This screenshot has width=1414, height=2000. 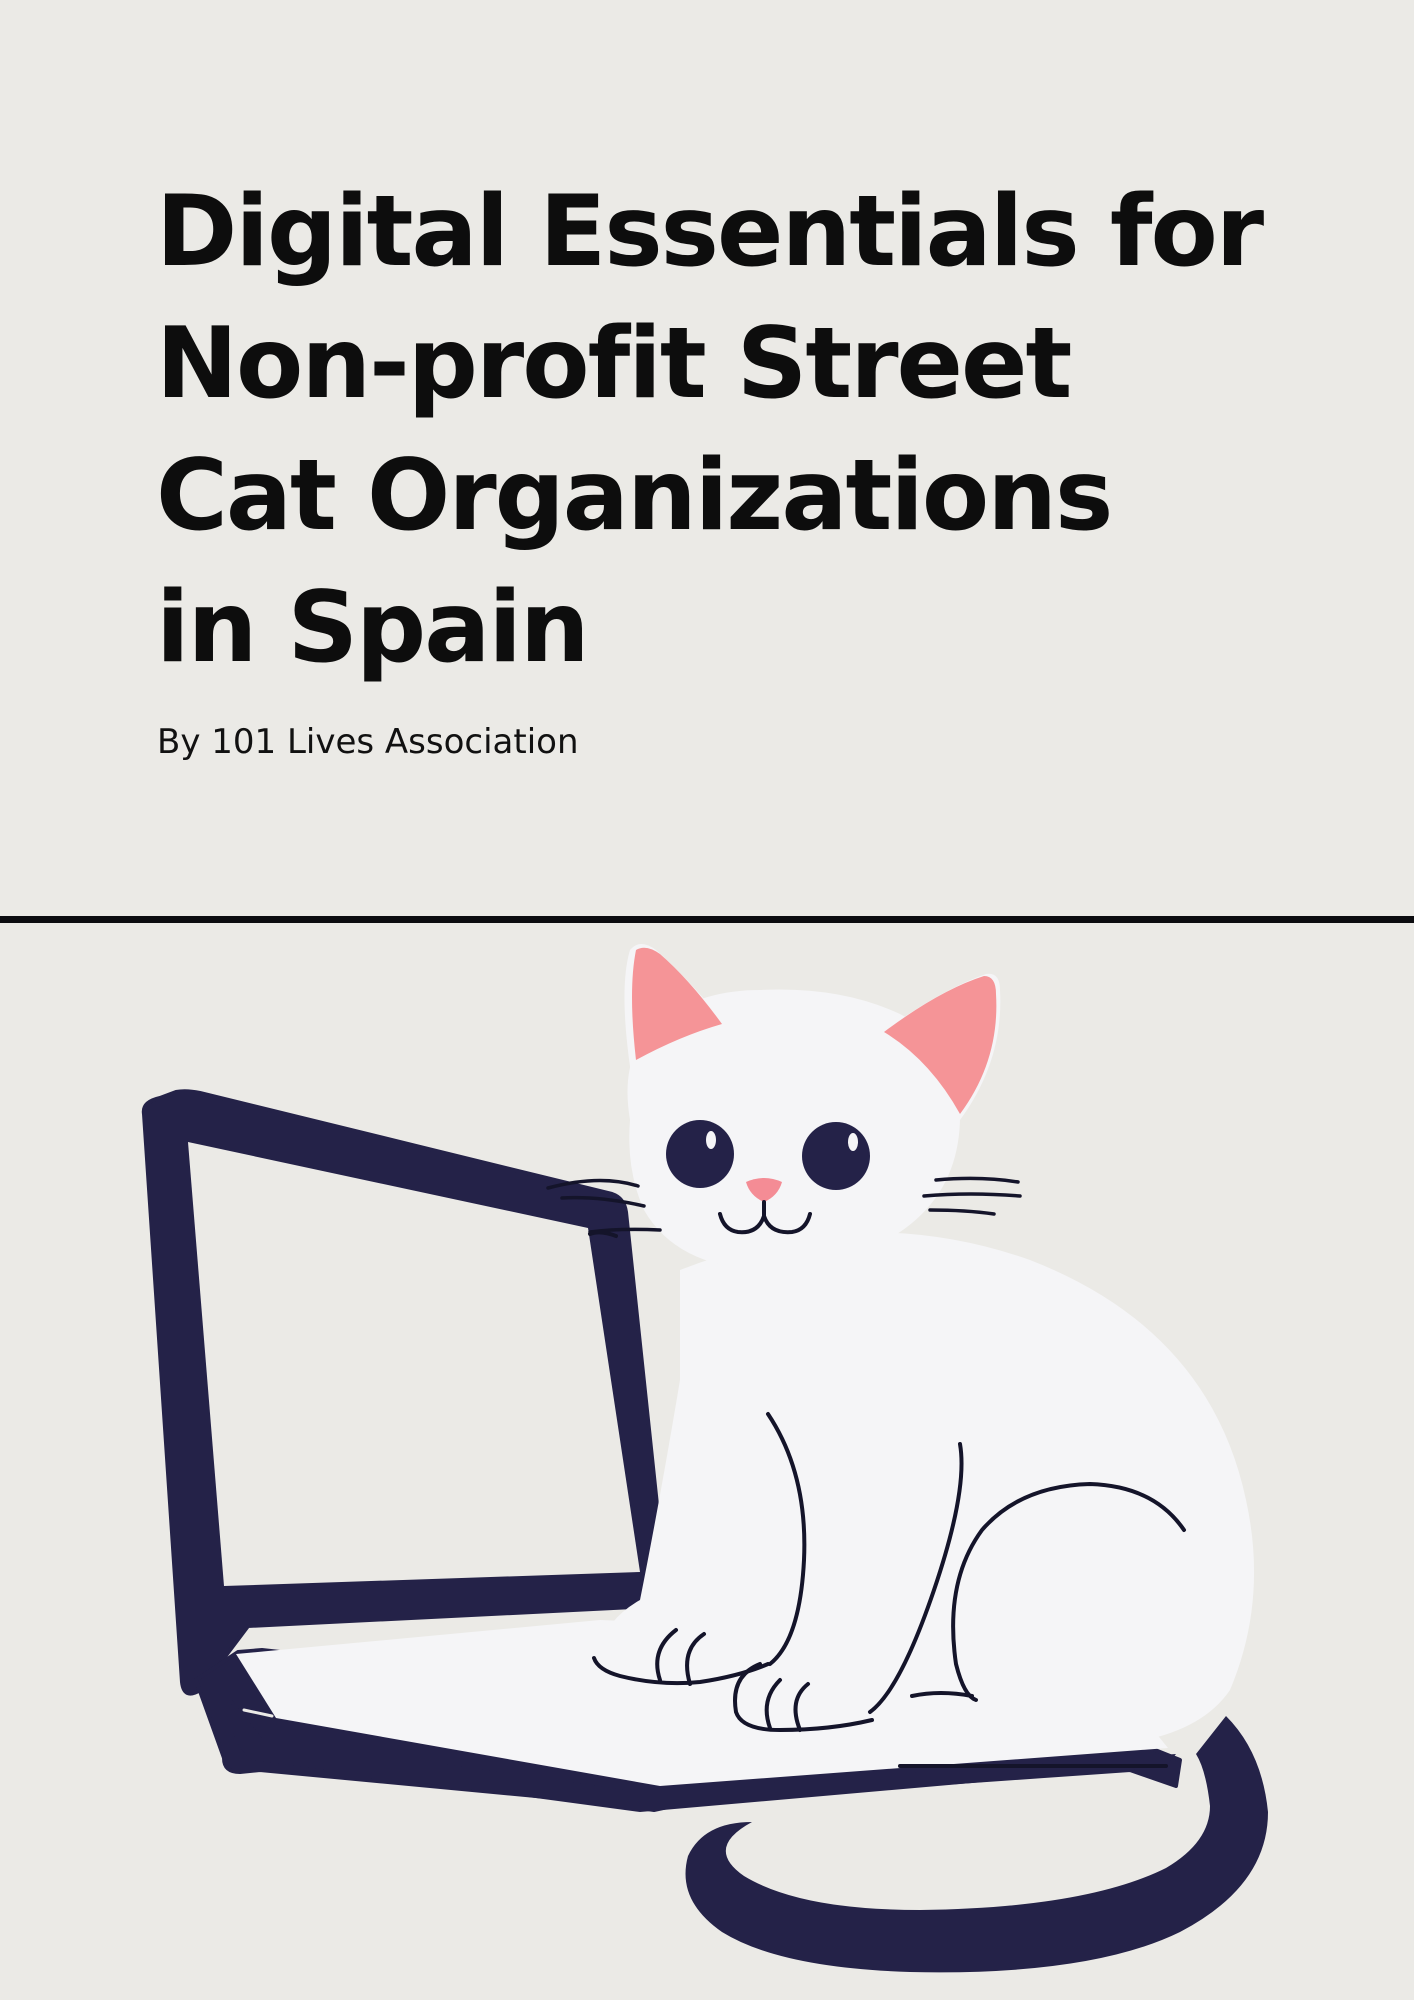 I want to click on laptop-display, so click(x=414, y=1364).